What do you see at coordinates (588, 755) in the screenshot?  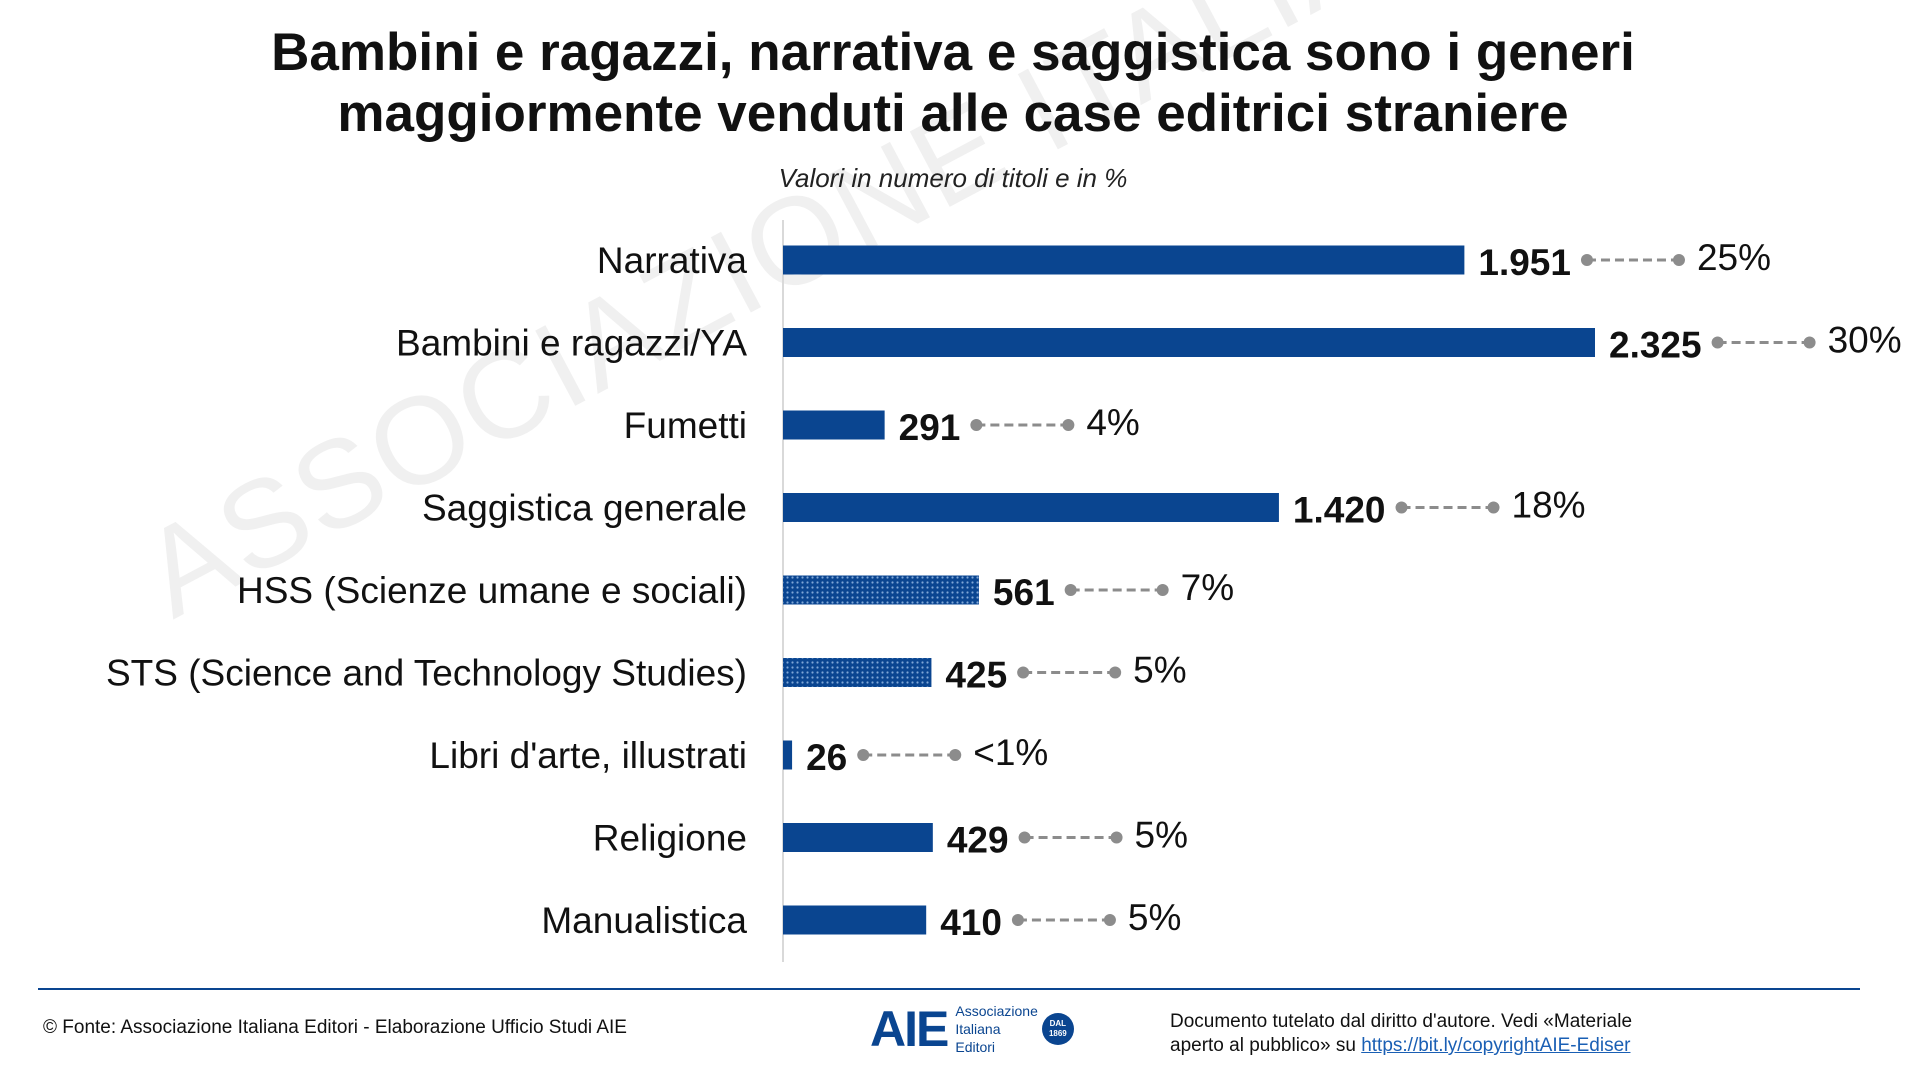 I see `category-label: Libri d'arte, illustrati` at bounding box center [588, 755].